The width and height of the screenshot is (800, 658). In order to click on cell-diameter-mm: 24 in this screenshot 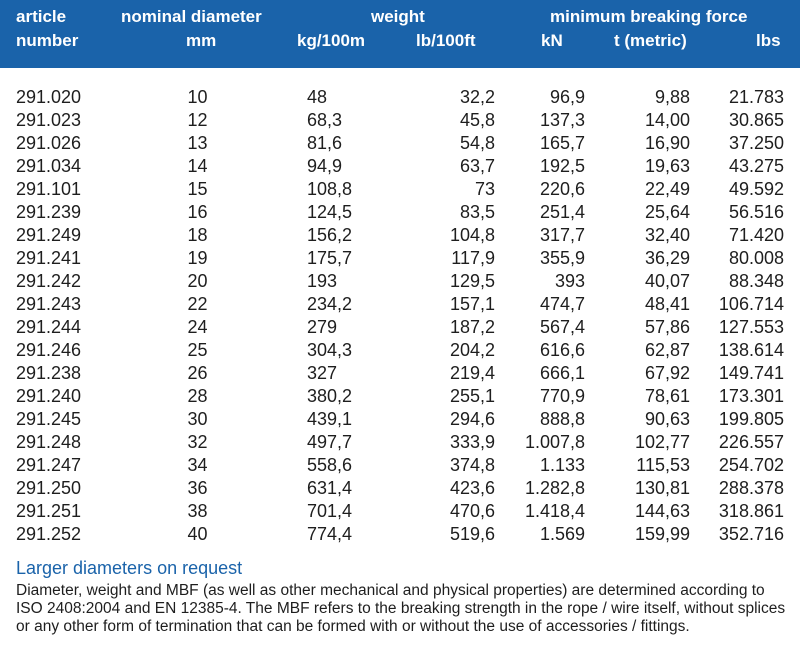, I will do `click(197, 327)`.